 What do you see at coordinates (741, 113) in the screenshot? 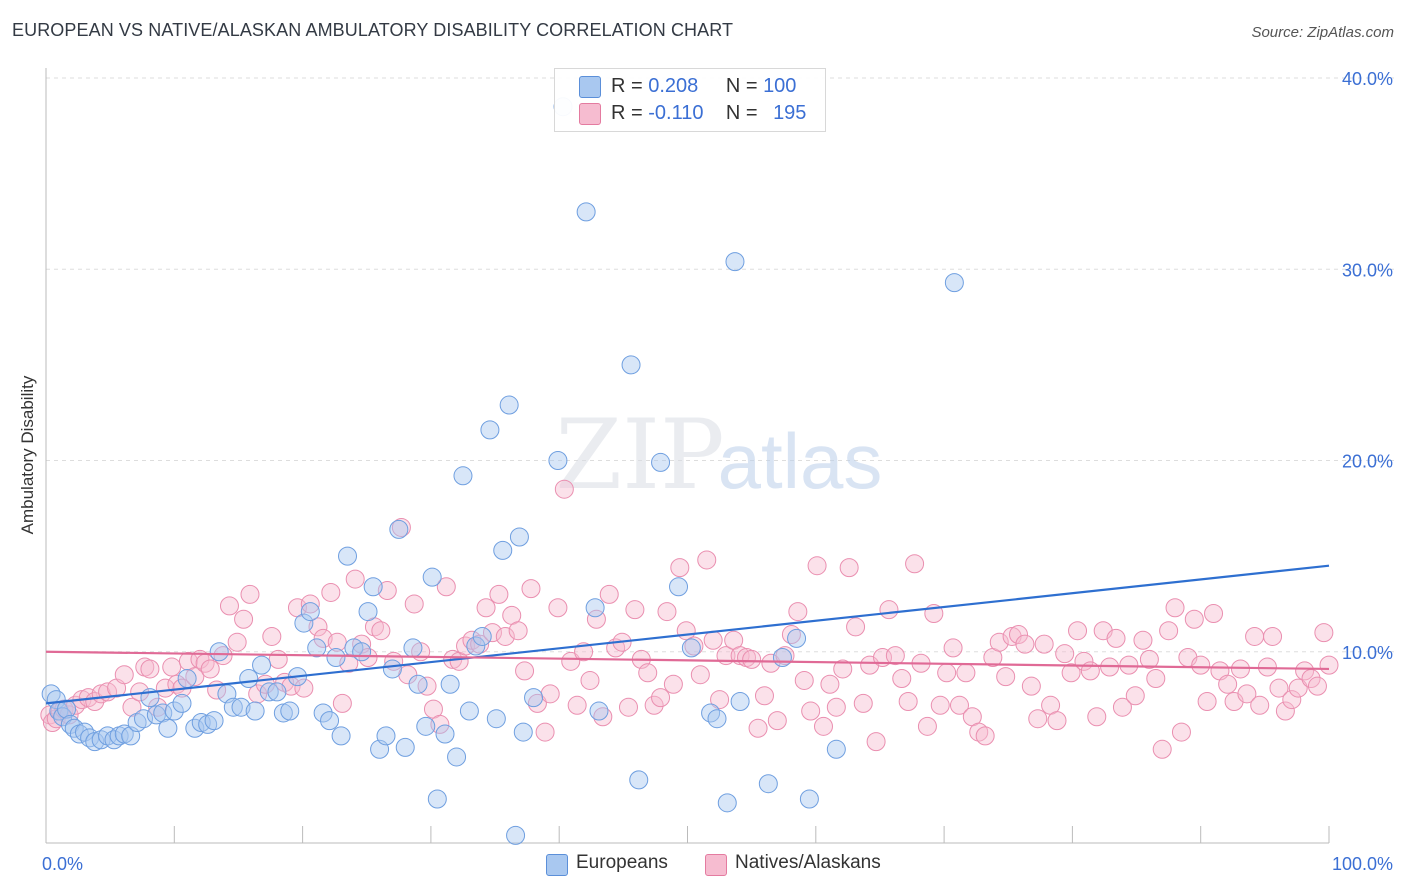
I see `n-label: N =` at bounding box center [741, 113].